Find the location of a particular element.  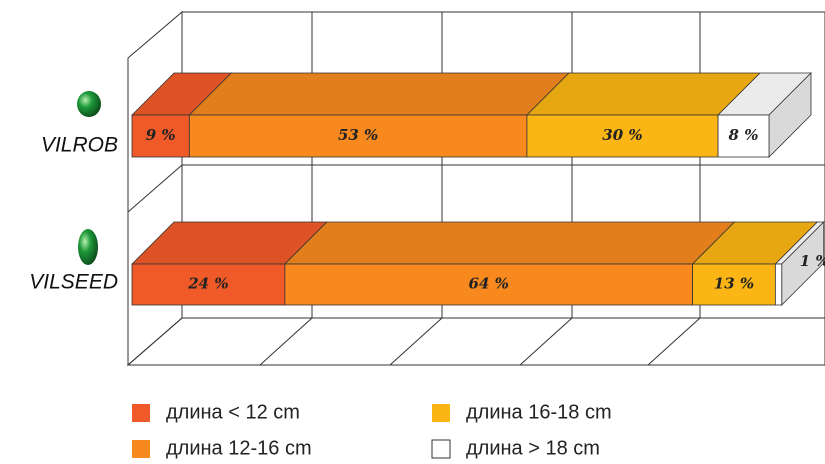

legend-label: длина 16-18 cm is located at coordinates (539, 412).